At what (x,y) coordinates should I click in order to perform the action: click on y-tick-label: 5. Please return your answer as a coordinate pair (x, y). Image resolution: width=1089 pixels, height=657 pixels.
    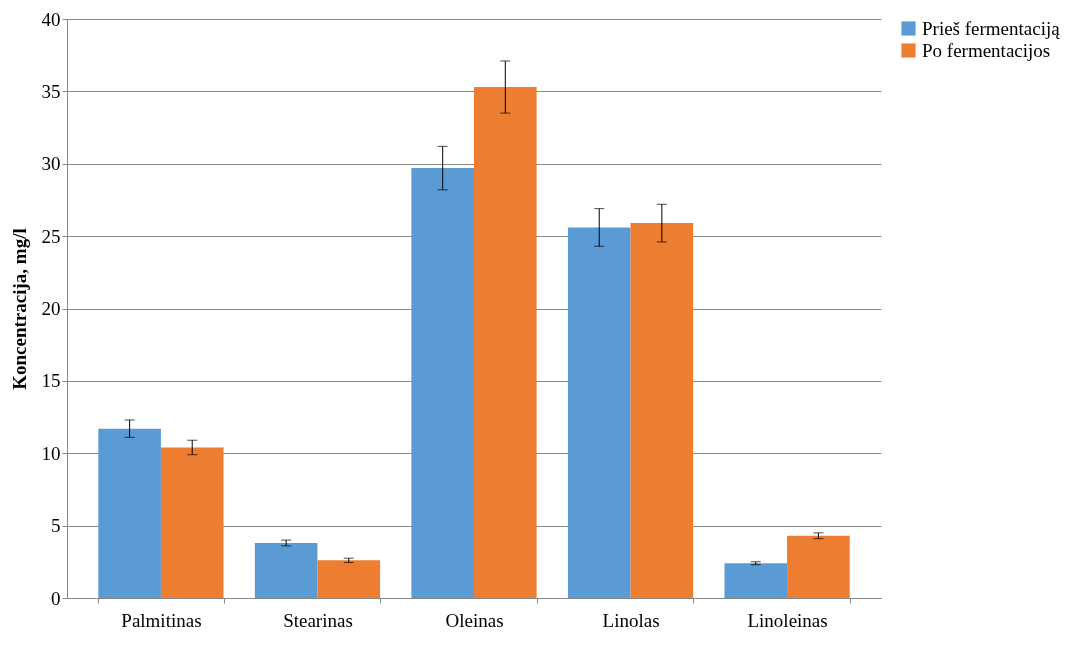
    Looking at the image, I should click on (56, 526).